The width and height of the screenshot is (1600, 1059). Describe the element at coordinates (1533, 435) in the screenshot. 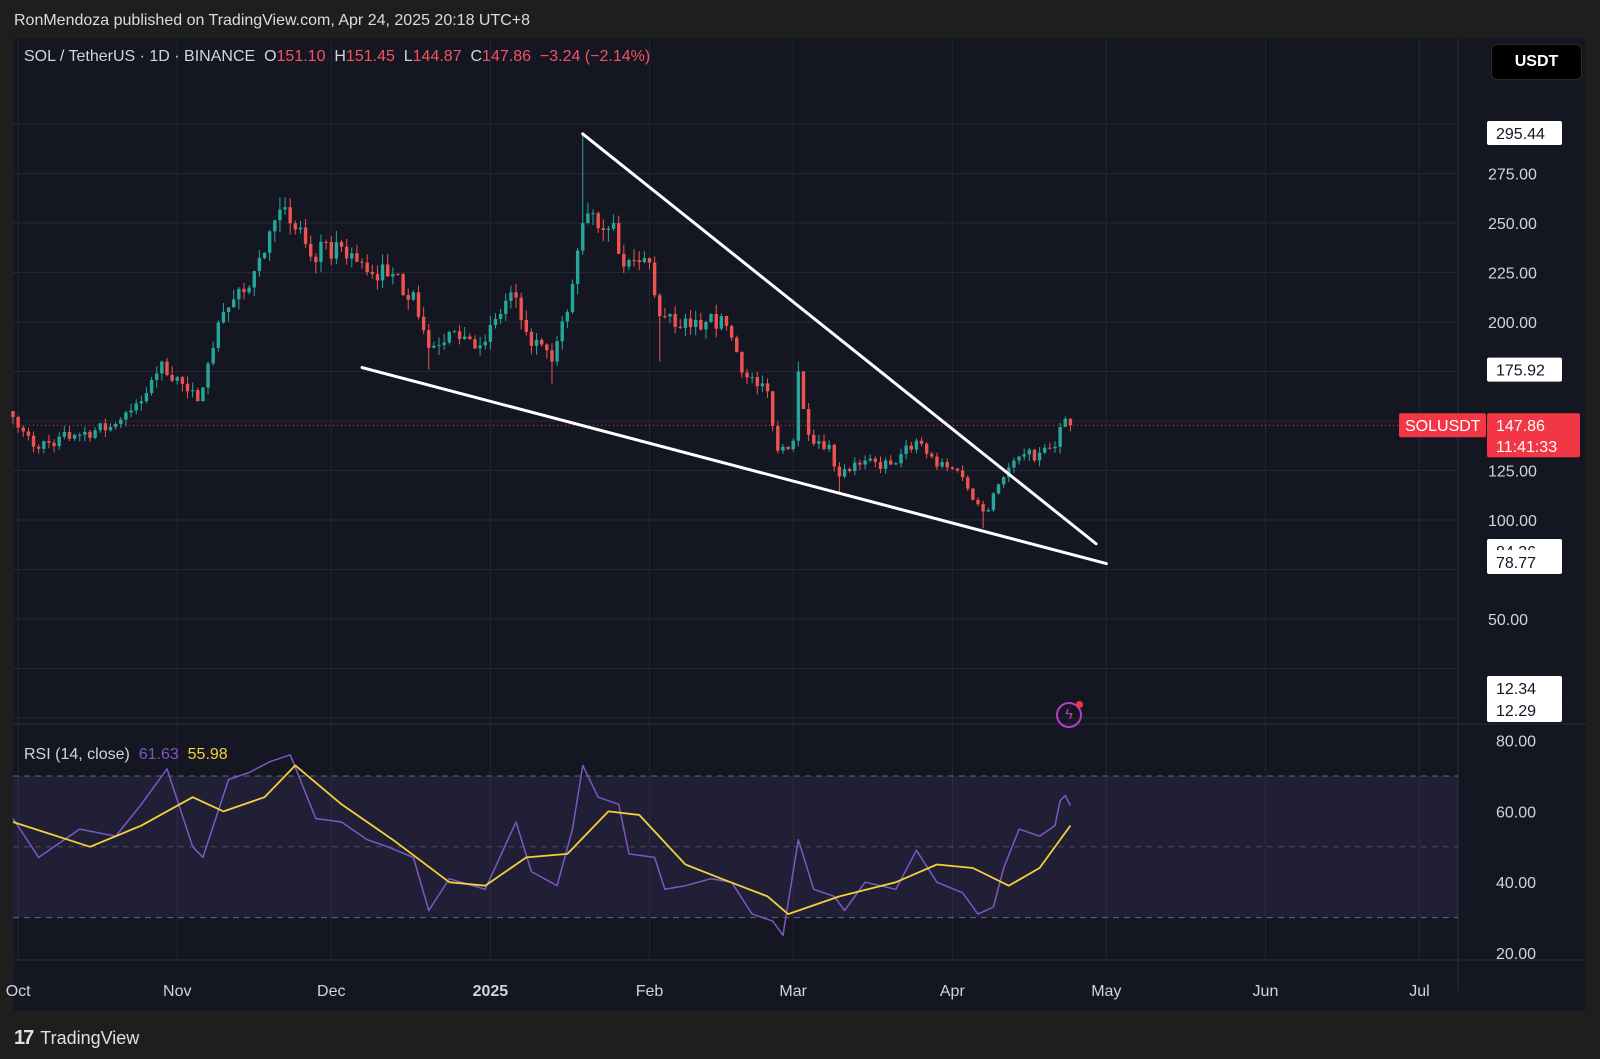

I see `last-price-box` at that location.